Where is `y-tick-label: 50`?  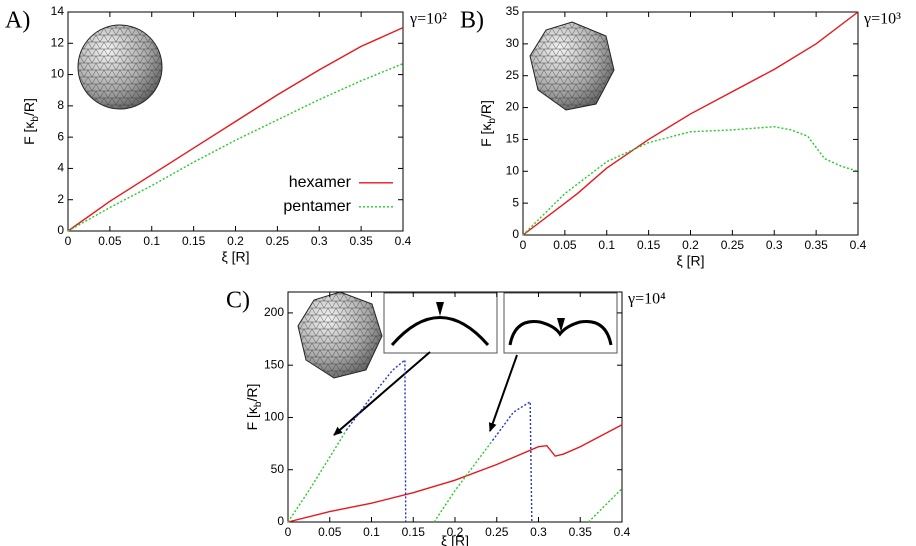
y-tick-label: 50 is located at coordinates (278, 469).